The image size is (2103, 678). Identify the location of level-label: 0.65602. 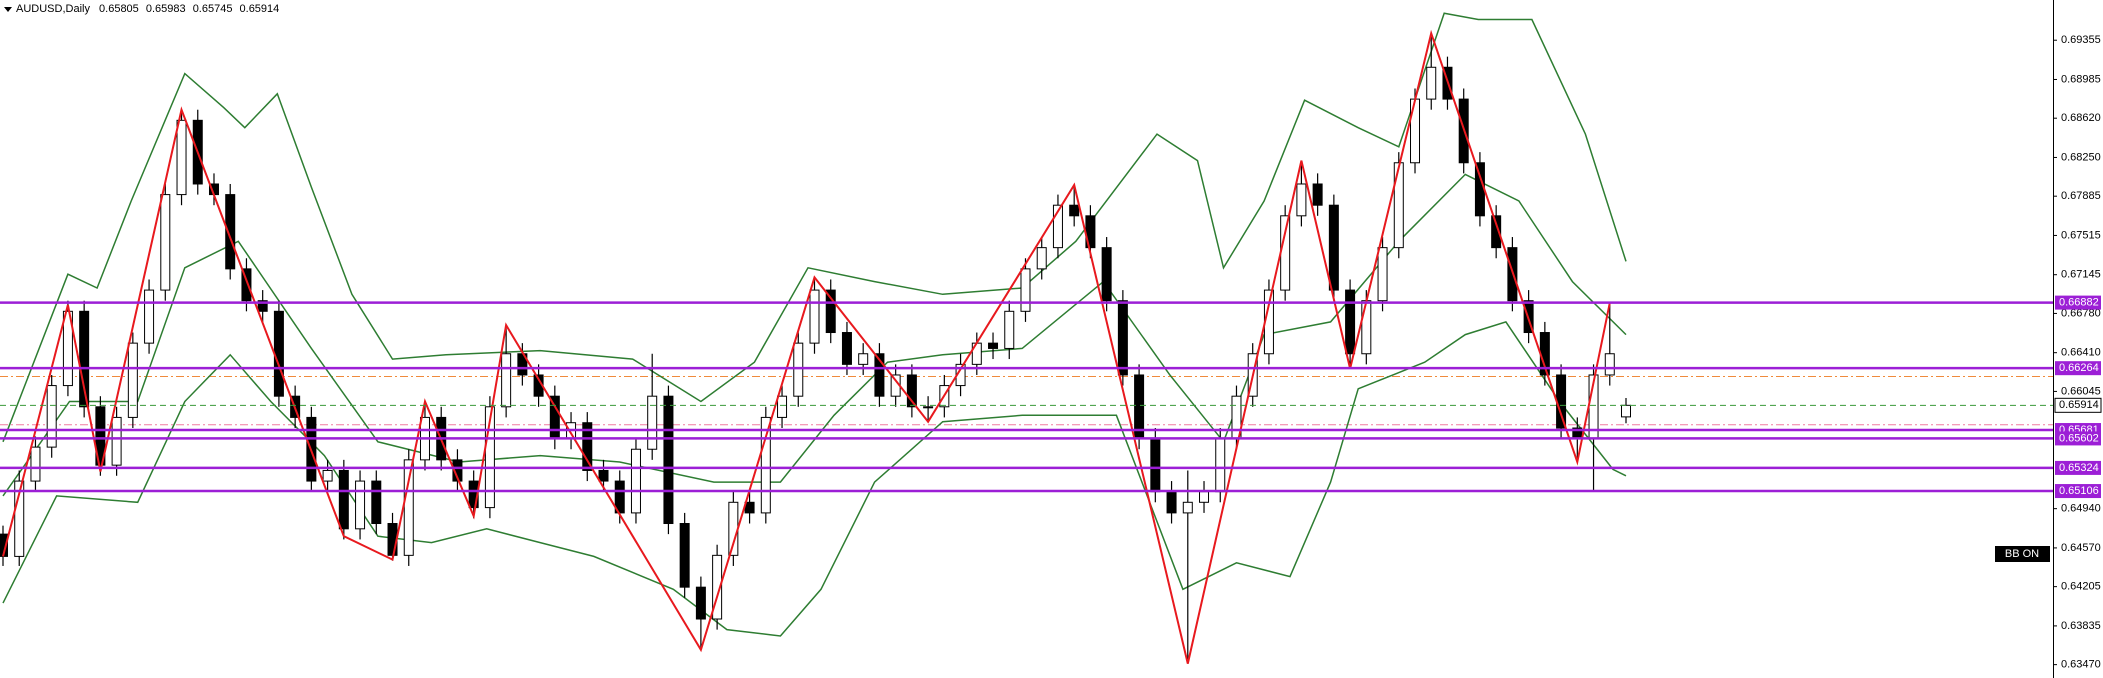
(2079, 438).